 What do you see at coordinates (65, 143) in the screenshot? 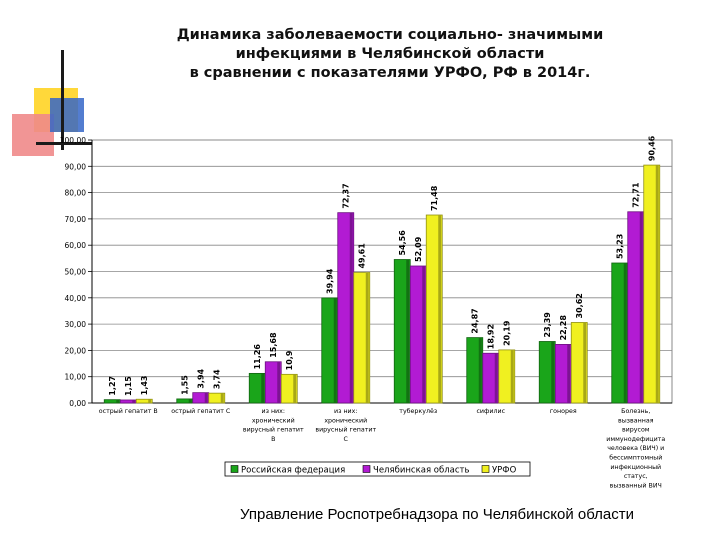
I see `deco-horizontal-line` at bounding box center [65, 143].